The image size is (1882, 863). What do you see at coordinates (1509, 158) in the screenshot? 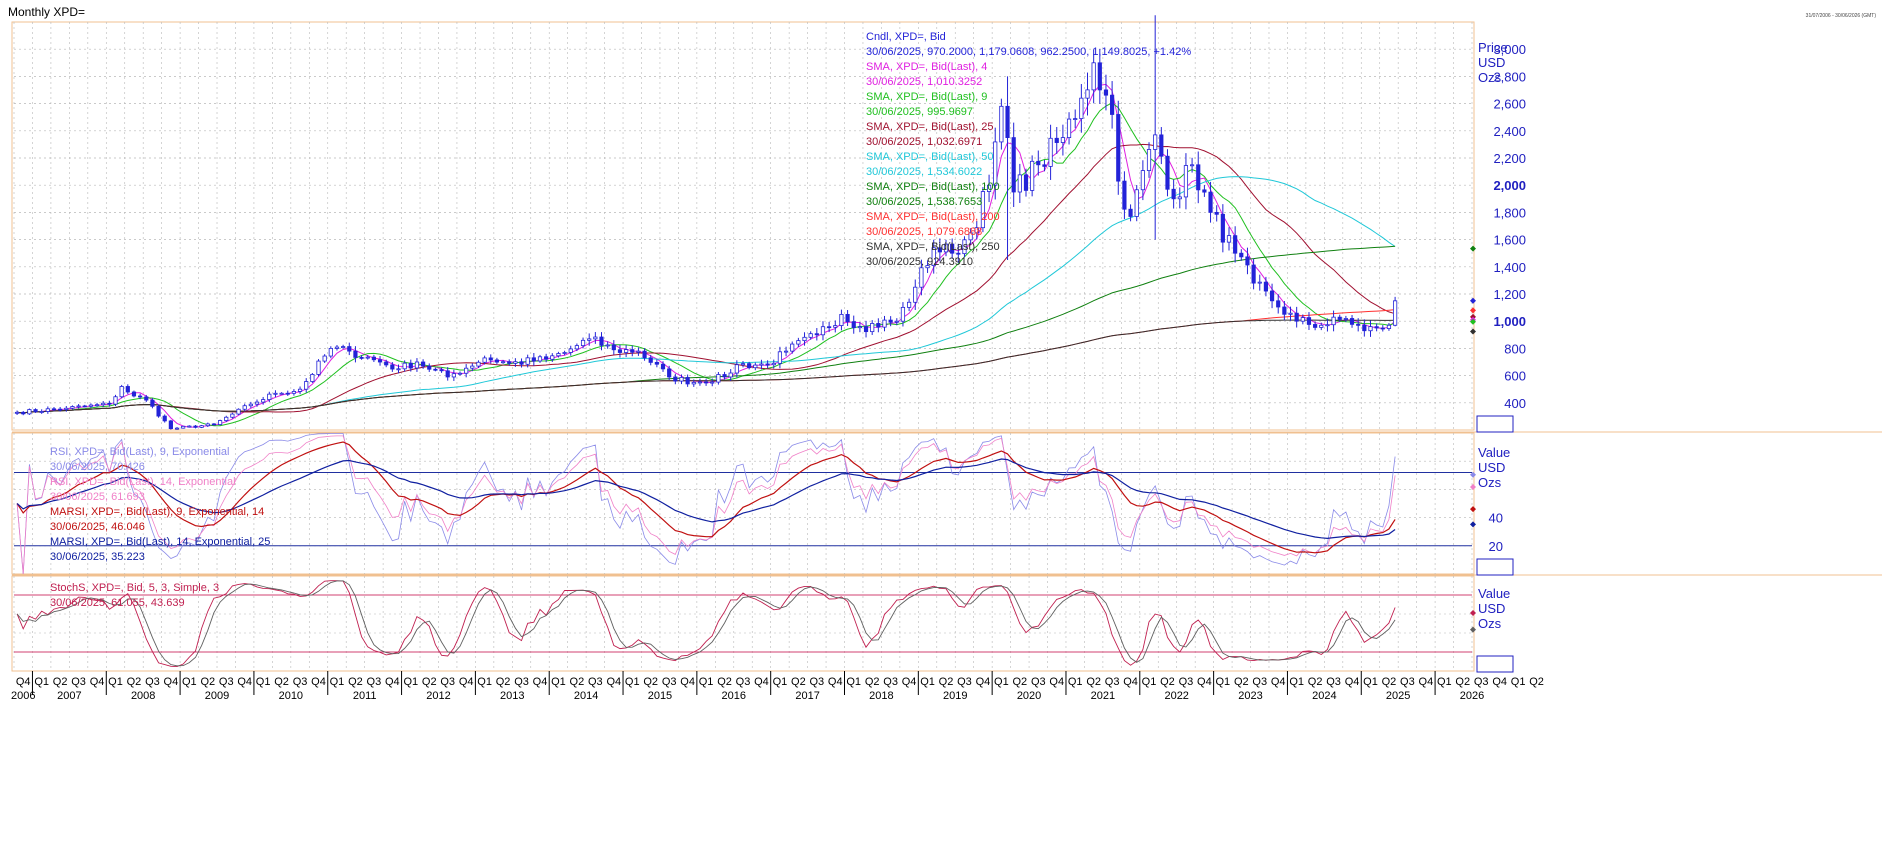
I see `price-tick-label: 2,200` at bounding box center [1509, 158].